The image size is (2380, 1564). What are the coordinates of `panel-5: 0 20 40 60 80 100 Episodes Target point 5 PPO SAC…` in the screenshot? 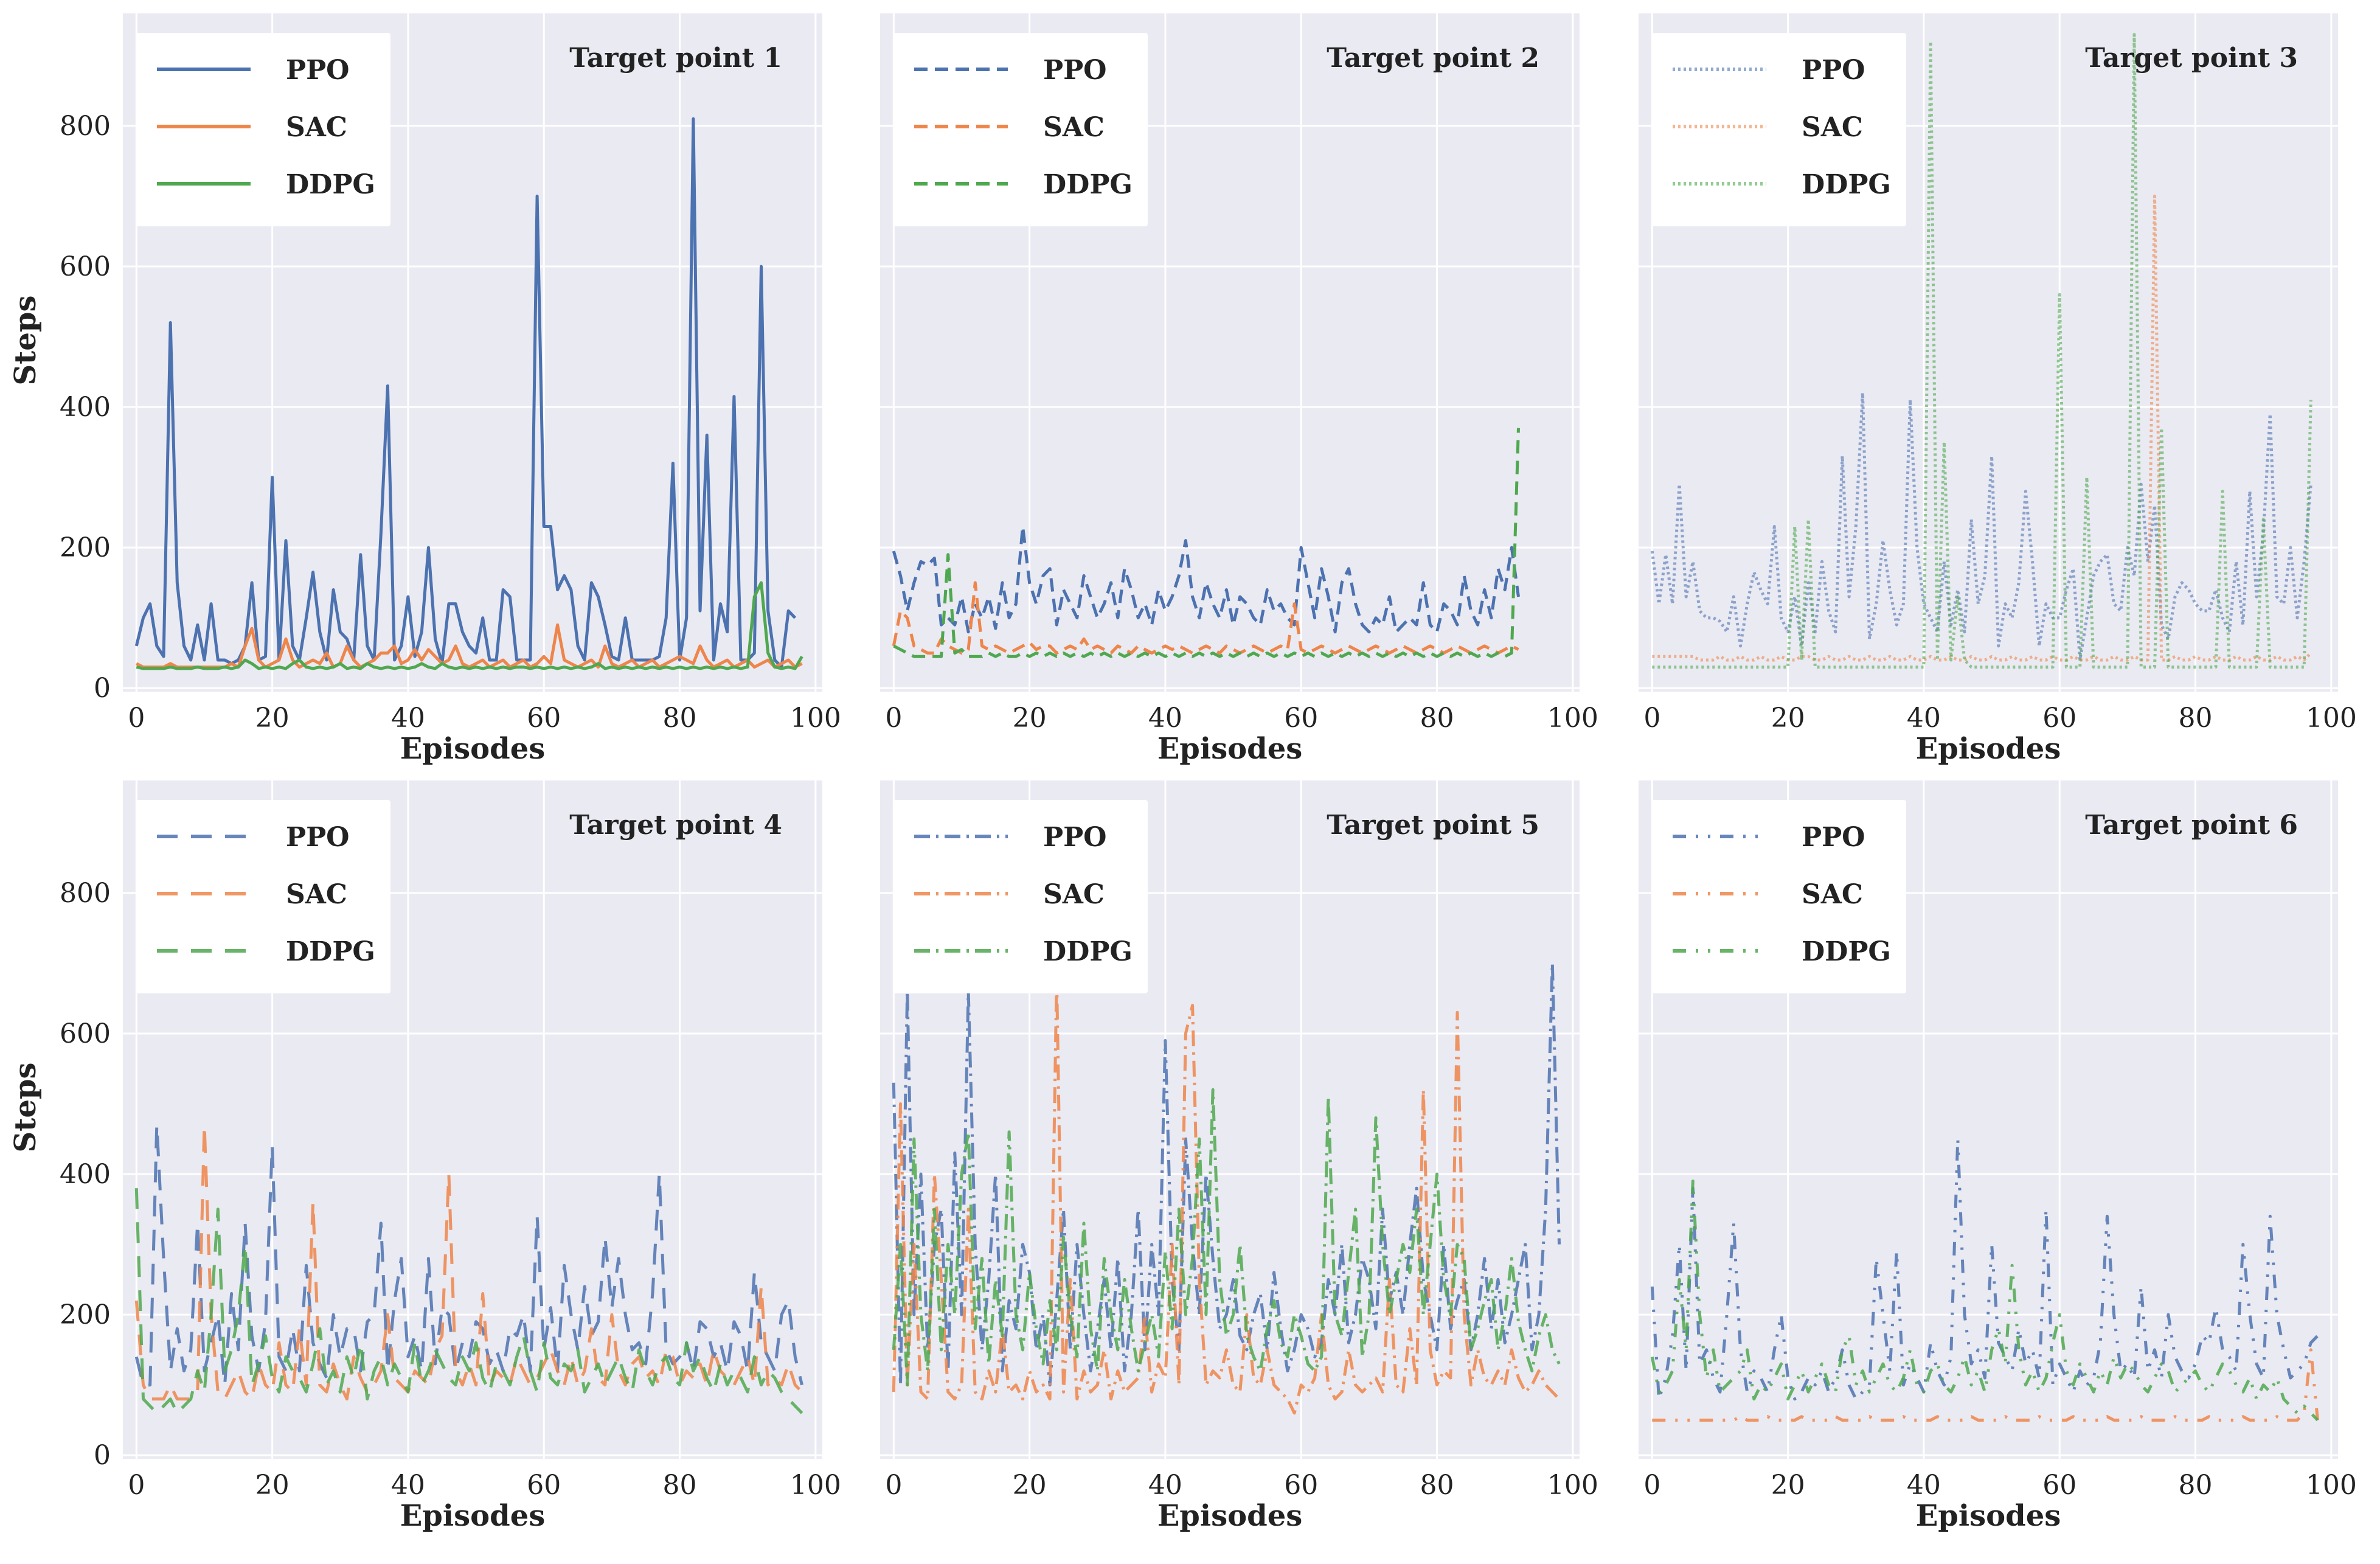 It's located at (1239, 1156).